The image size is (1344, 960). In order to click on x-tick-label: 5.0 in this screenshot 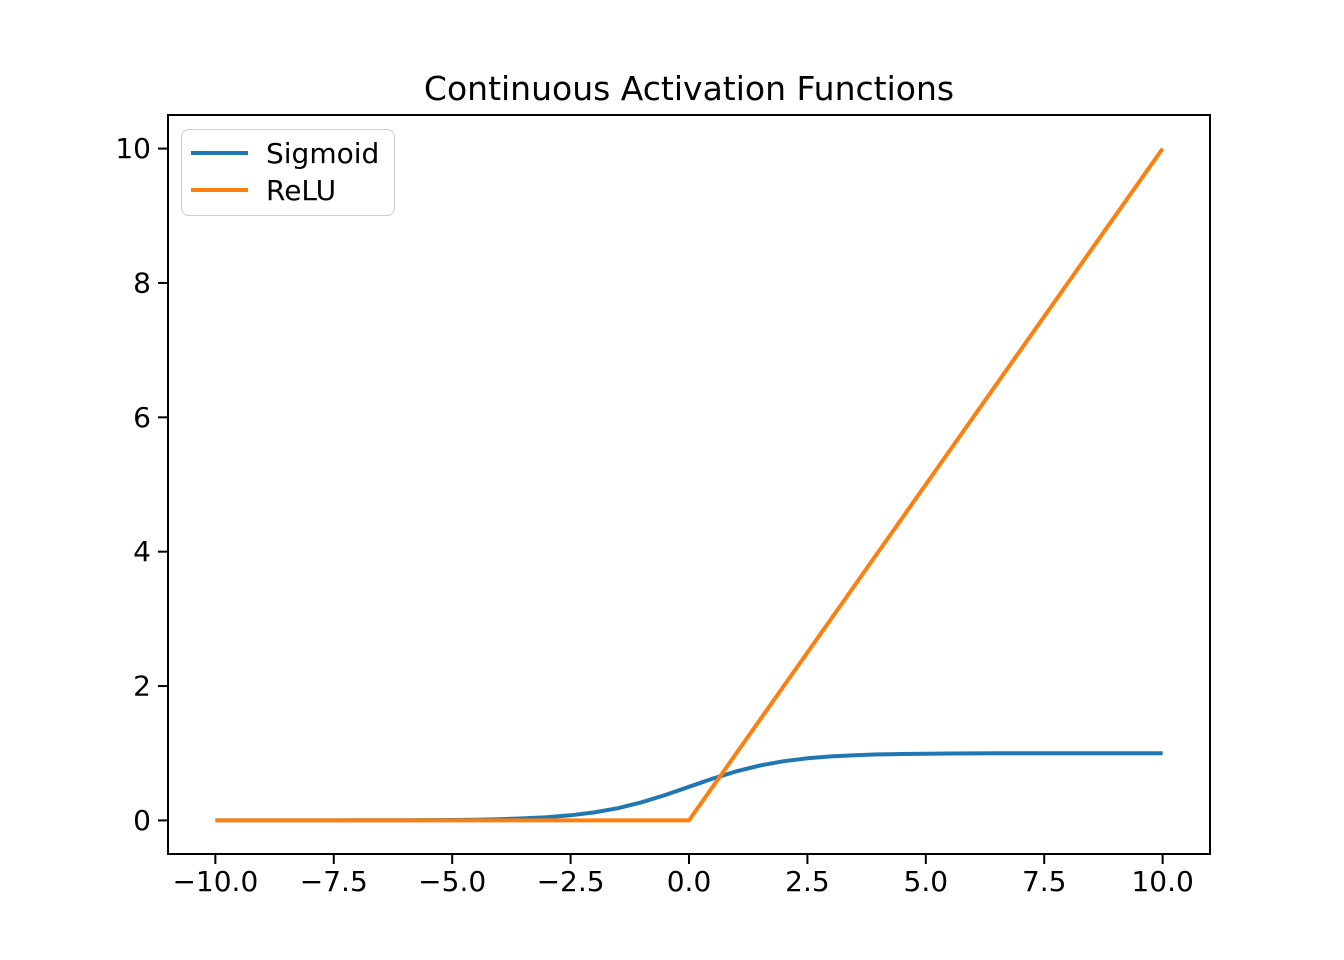, I will do `click(926, 881)`.